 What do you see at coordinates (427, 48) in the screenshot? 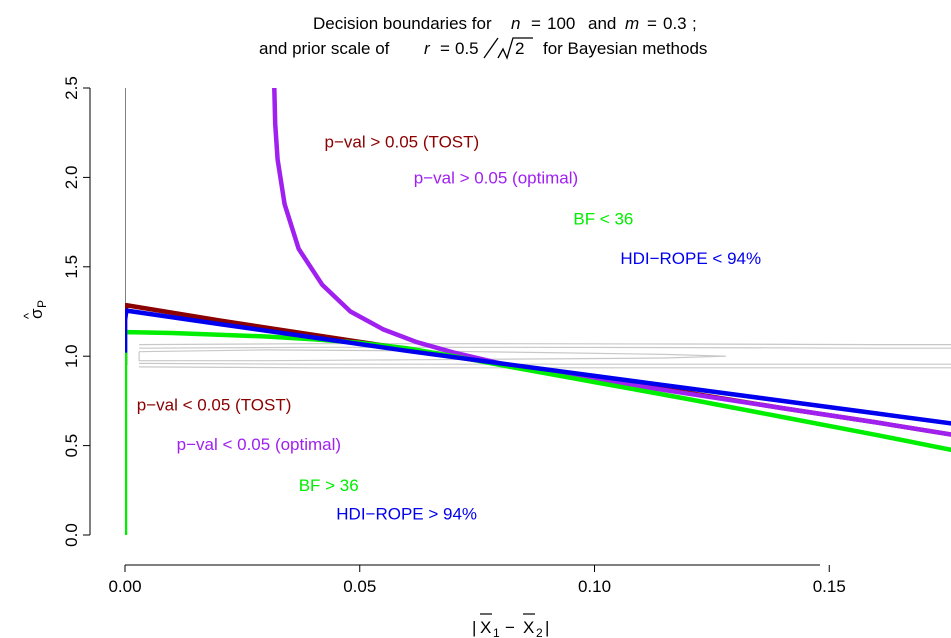
I see `title-r-symbol: r` at bounding box center [427, 48].